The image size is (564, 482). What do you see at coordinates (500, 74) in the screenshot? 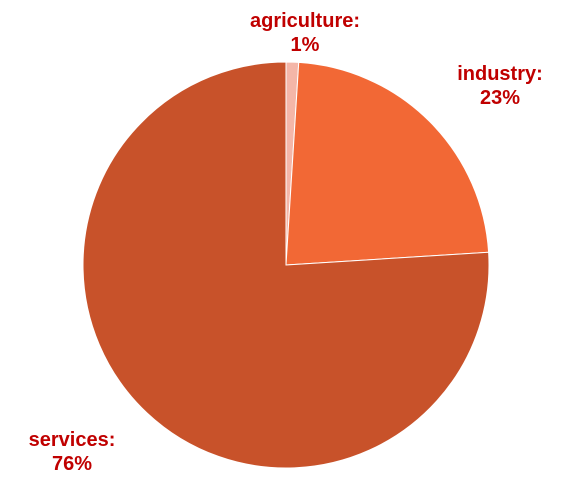
I see `slice-label-name: industry:` at bounding box center [500, 74].